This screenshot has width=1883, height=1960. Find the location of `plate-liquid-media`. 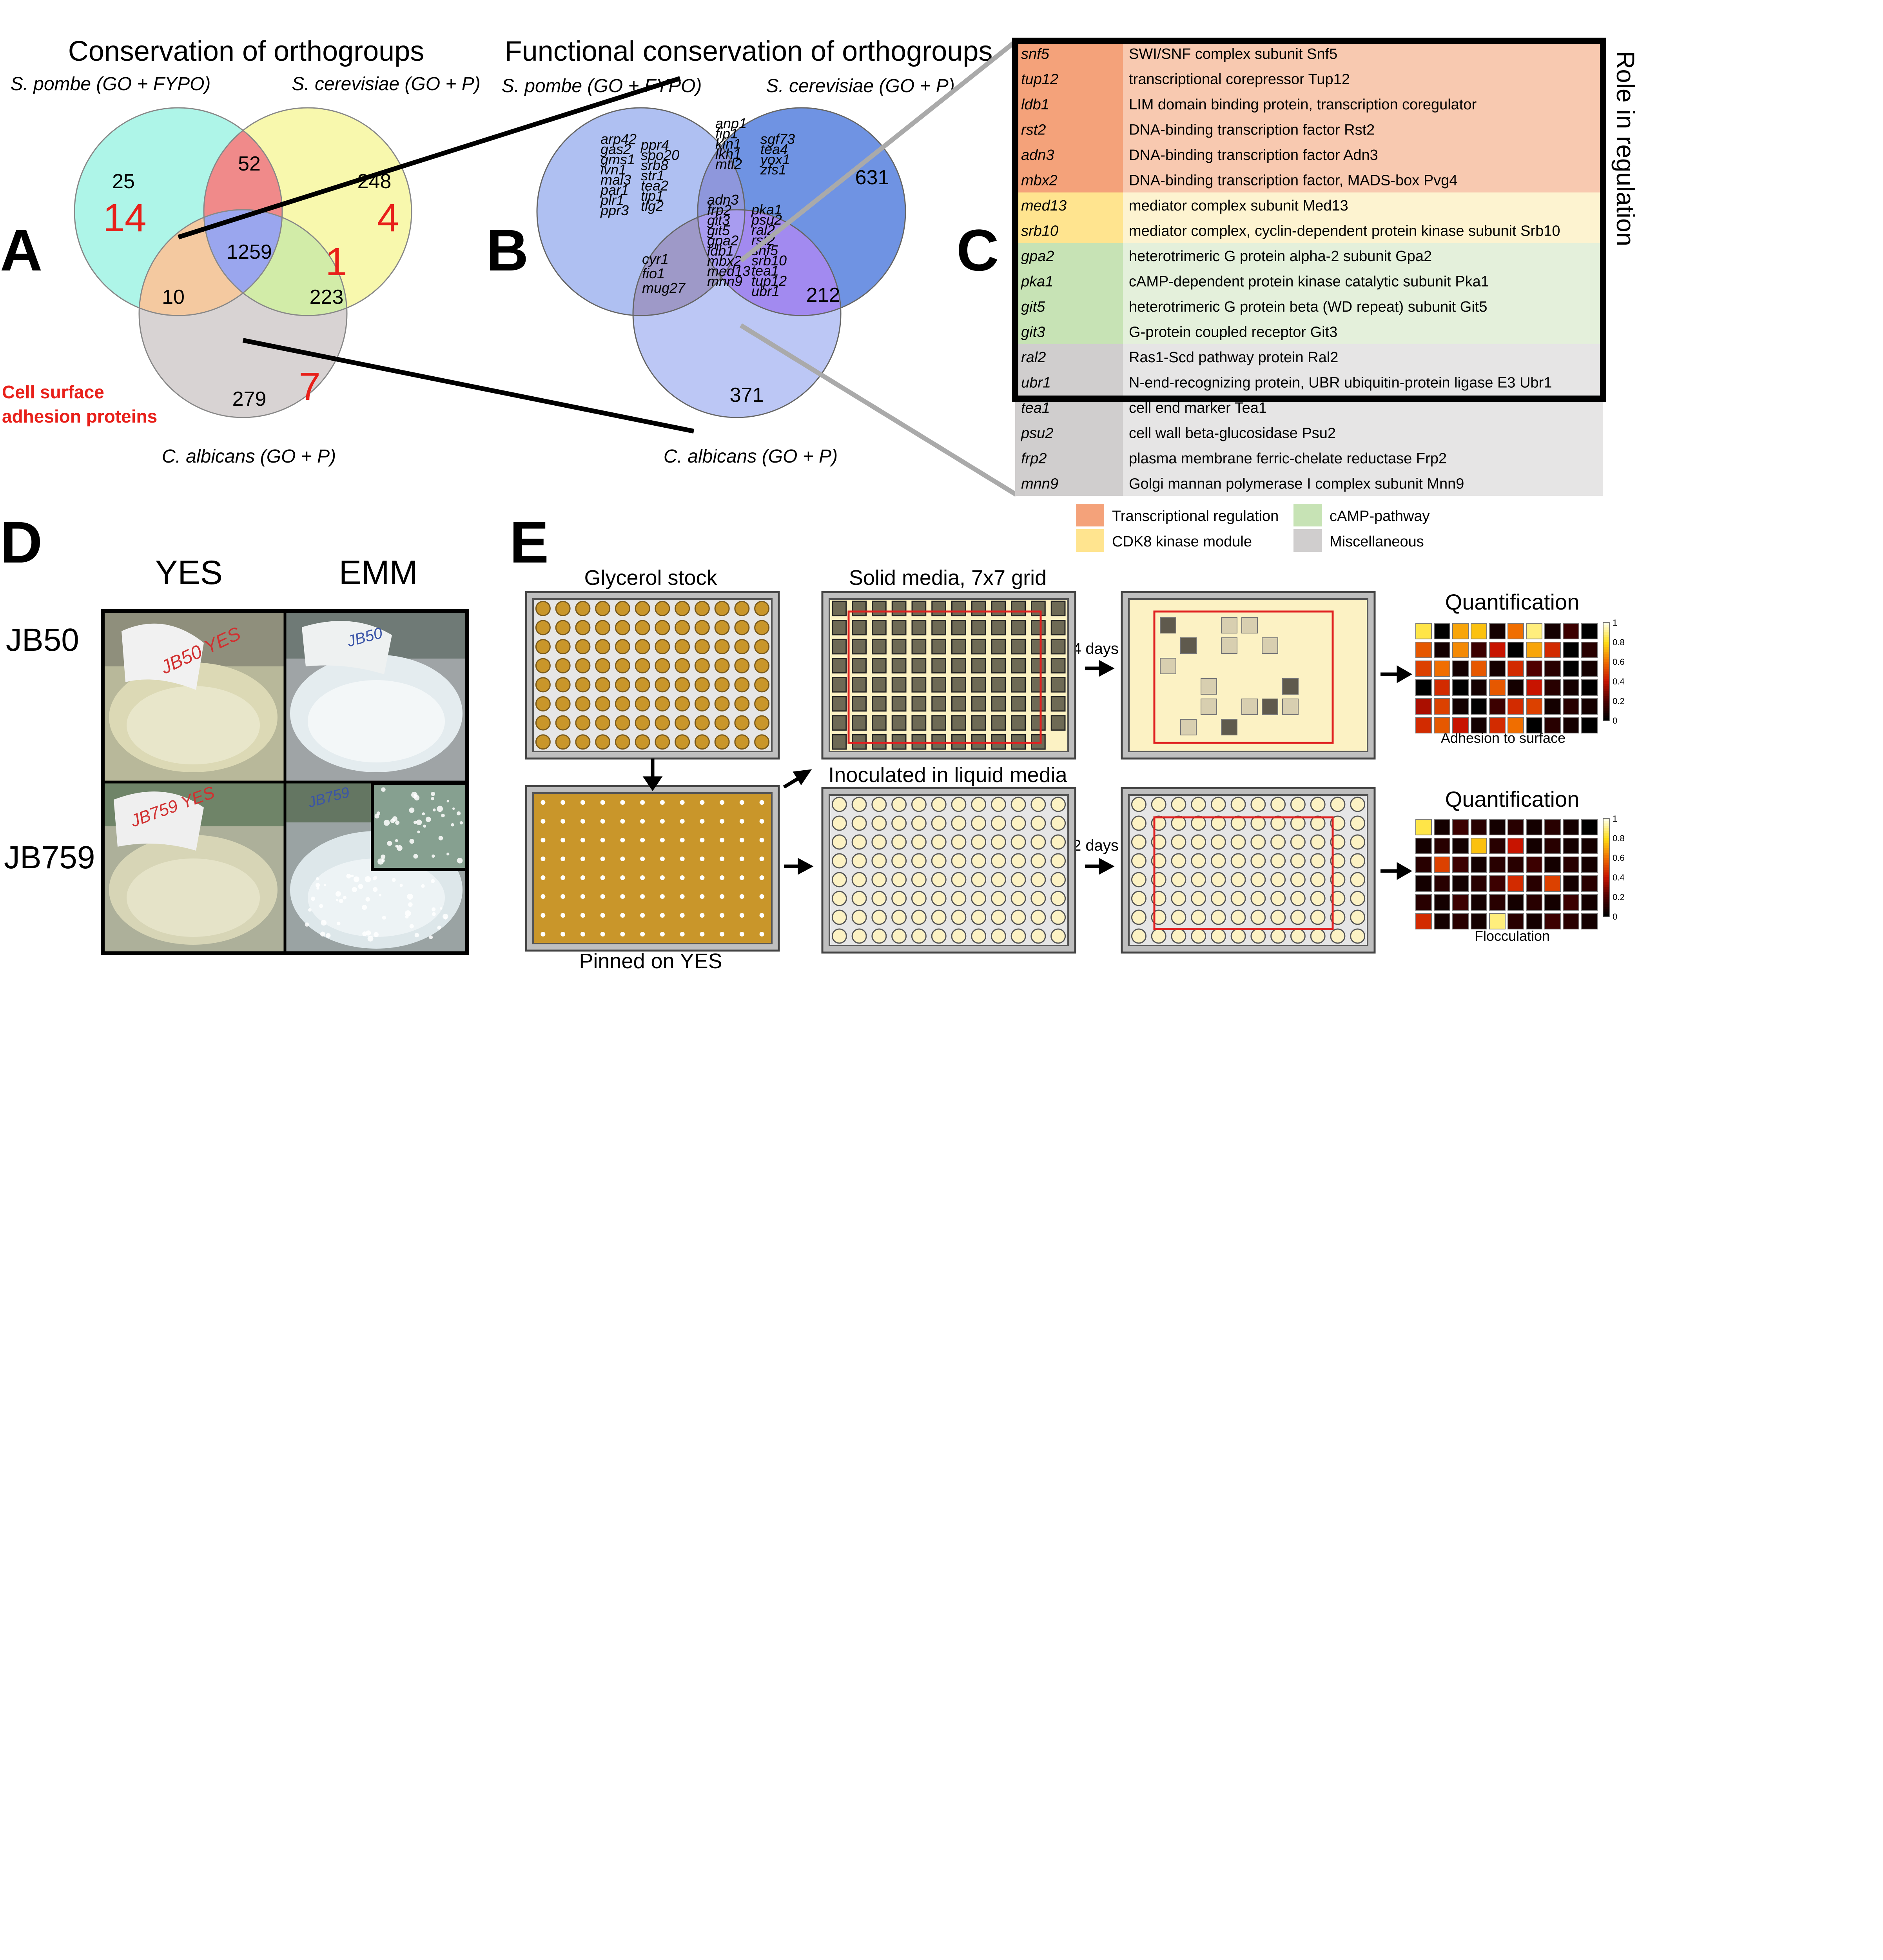

plate-liquid-media is located at coordinates (949, 870).